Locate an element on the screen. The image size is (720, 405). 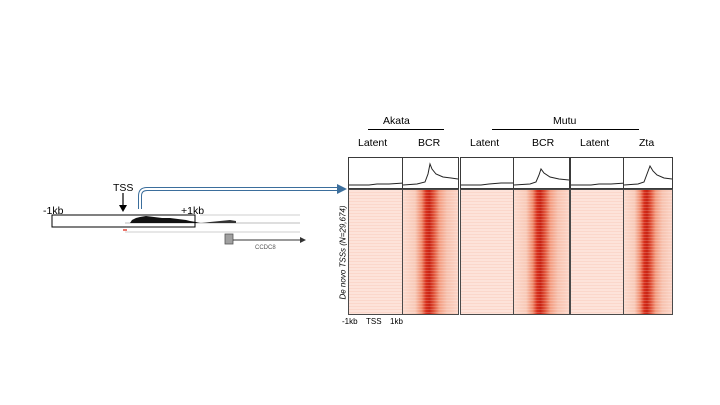
profile-panel-akata-bcr is located at coordinates (430, 173).